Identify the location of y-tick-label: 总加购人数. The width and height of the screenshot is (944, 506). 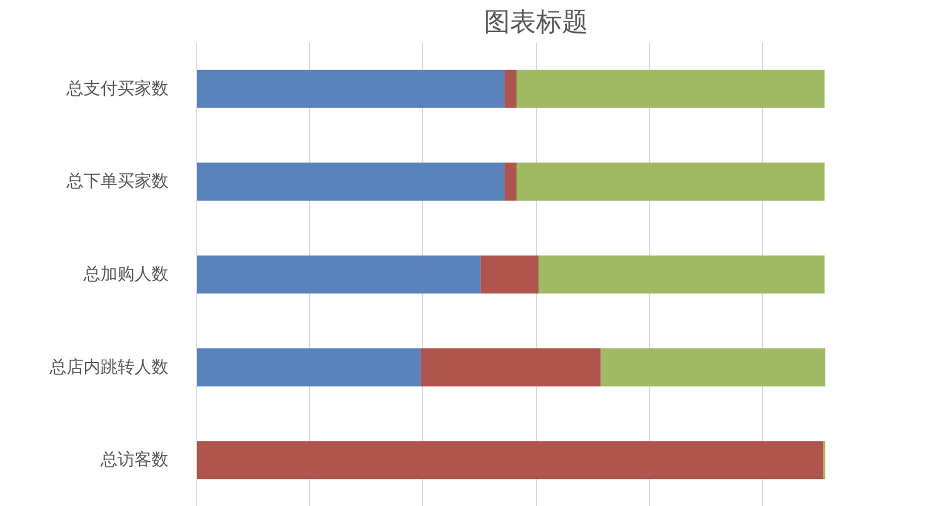
(125, 274).